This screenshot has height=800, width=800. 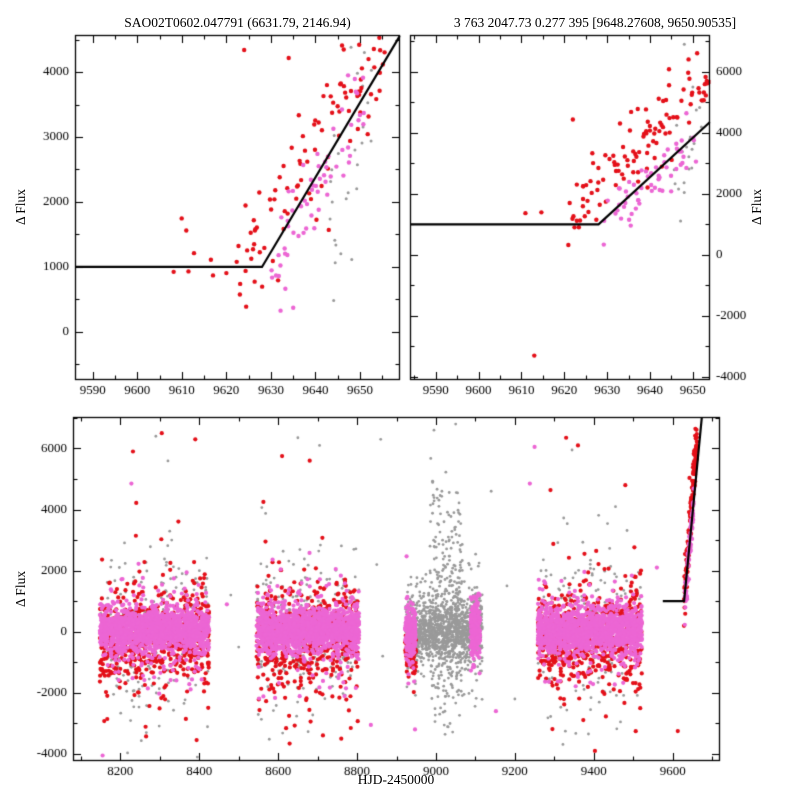 What do you see at coordinates (237, 22) in the screenshot?
I see `panel-1-title: SAO02T0602.047791 (6631.79, 2146.94)` at bounding box center [237, 22].